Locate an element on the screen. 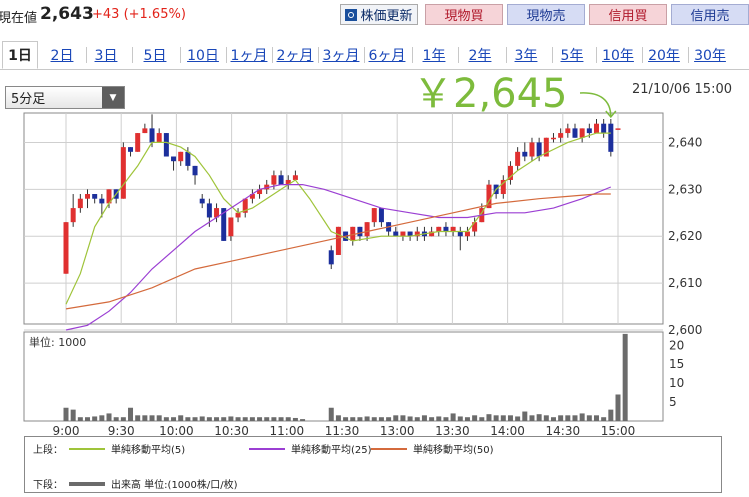  tab-3m: 3ヶ月 is located at coordinates (341, 55).